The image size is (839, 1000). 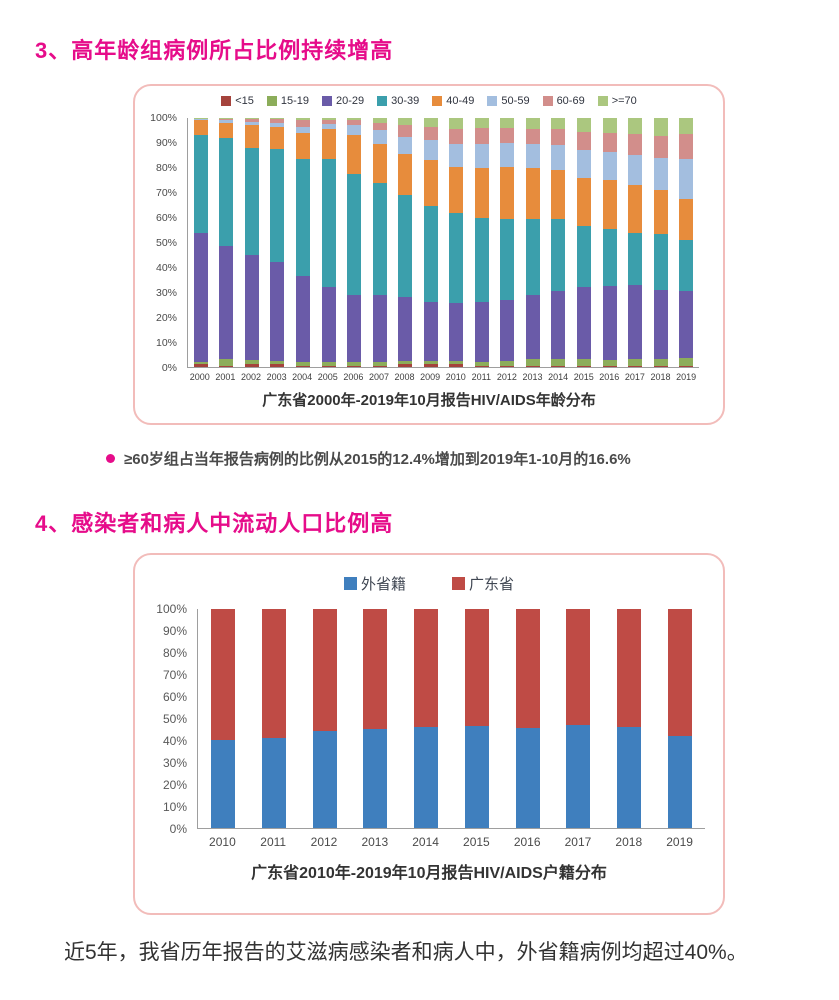 What do you see at coordinates (617, 101) in the screenshot?
I see `legend-item: >=70` at bounding box center [617, 101].